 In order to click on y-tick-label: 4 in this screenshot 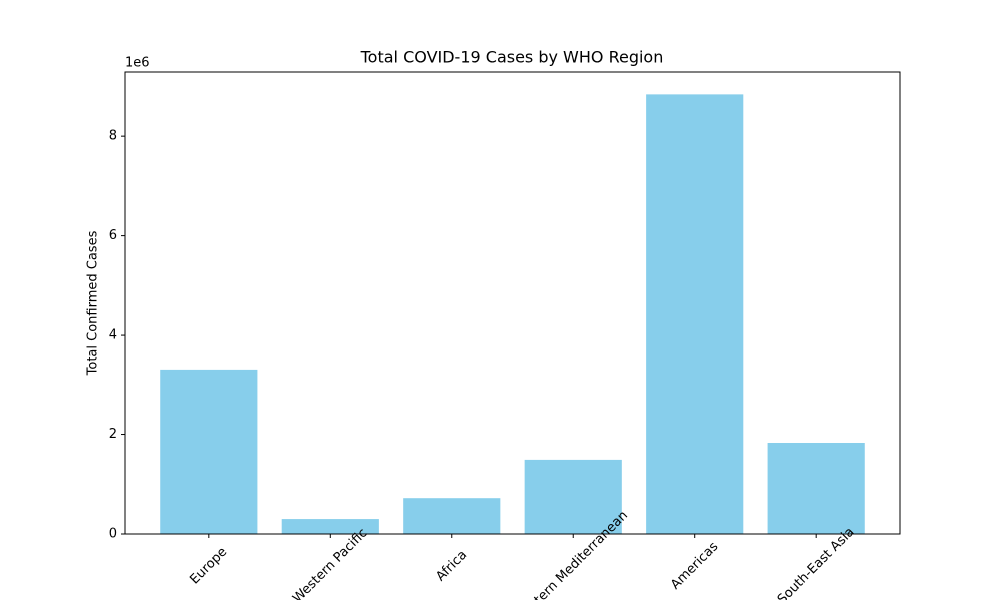, I will do `click(113, 335)`.